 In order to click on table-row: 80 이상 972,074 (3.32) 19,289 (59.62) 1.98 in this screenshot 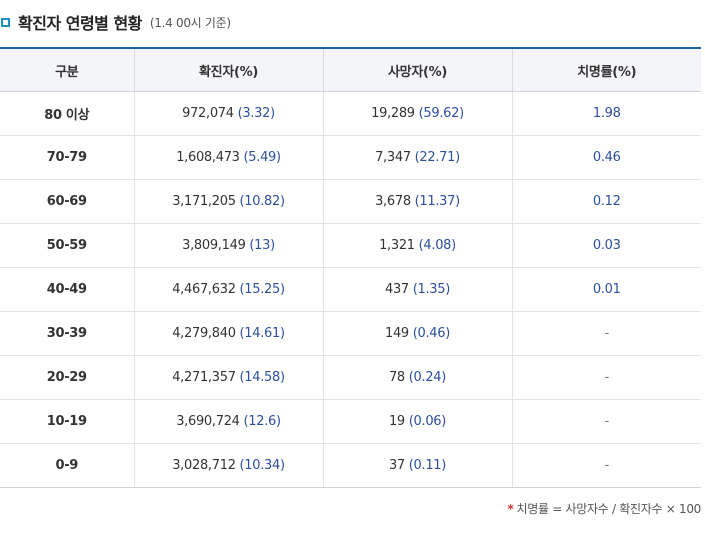, I will do `click(350, 113)`.